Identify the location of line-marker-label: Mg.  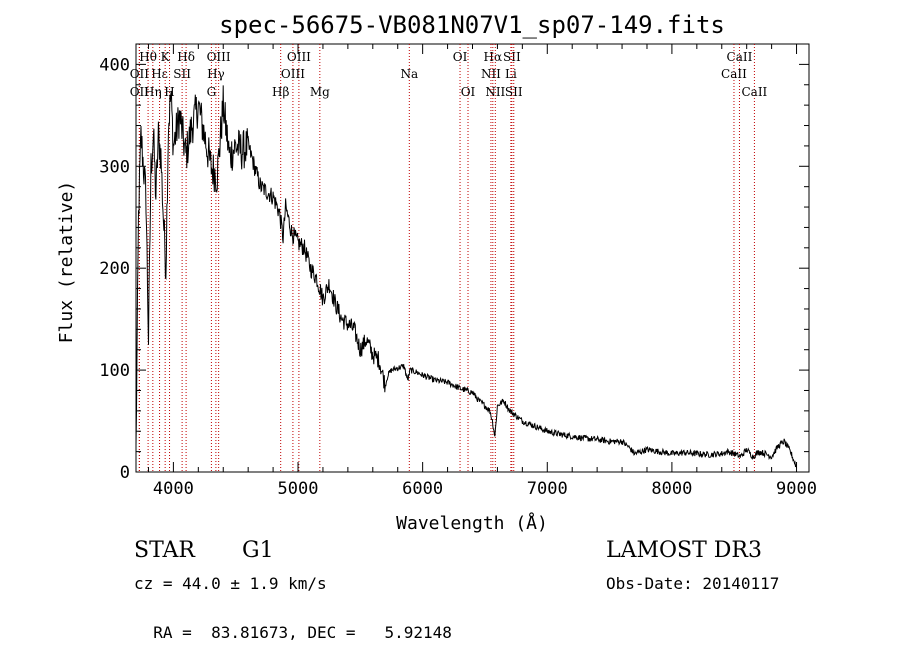
(320, 92).